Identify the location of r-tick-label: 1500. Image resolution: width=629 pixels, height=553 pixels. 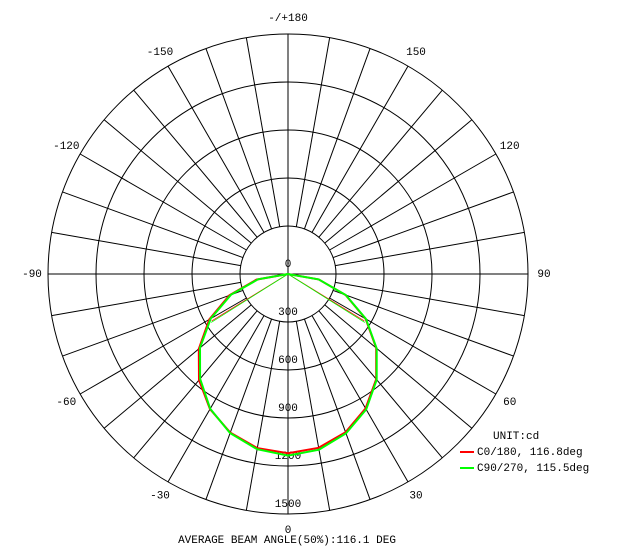
(288, 505).